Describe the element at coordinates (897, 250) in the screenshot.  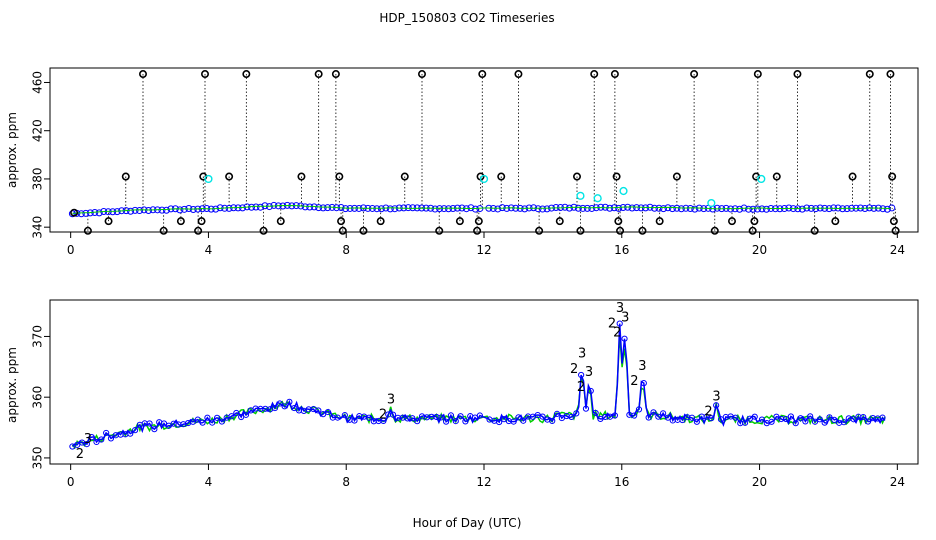
I see `x-tick-label: 24` at that location.